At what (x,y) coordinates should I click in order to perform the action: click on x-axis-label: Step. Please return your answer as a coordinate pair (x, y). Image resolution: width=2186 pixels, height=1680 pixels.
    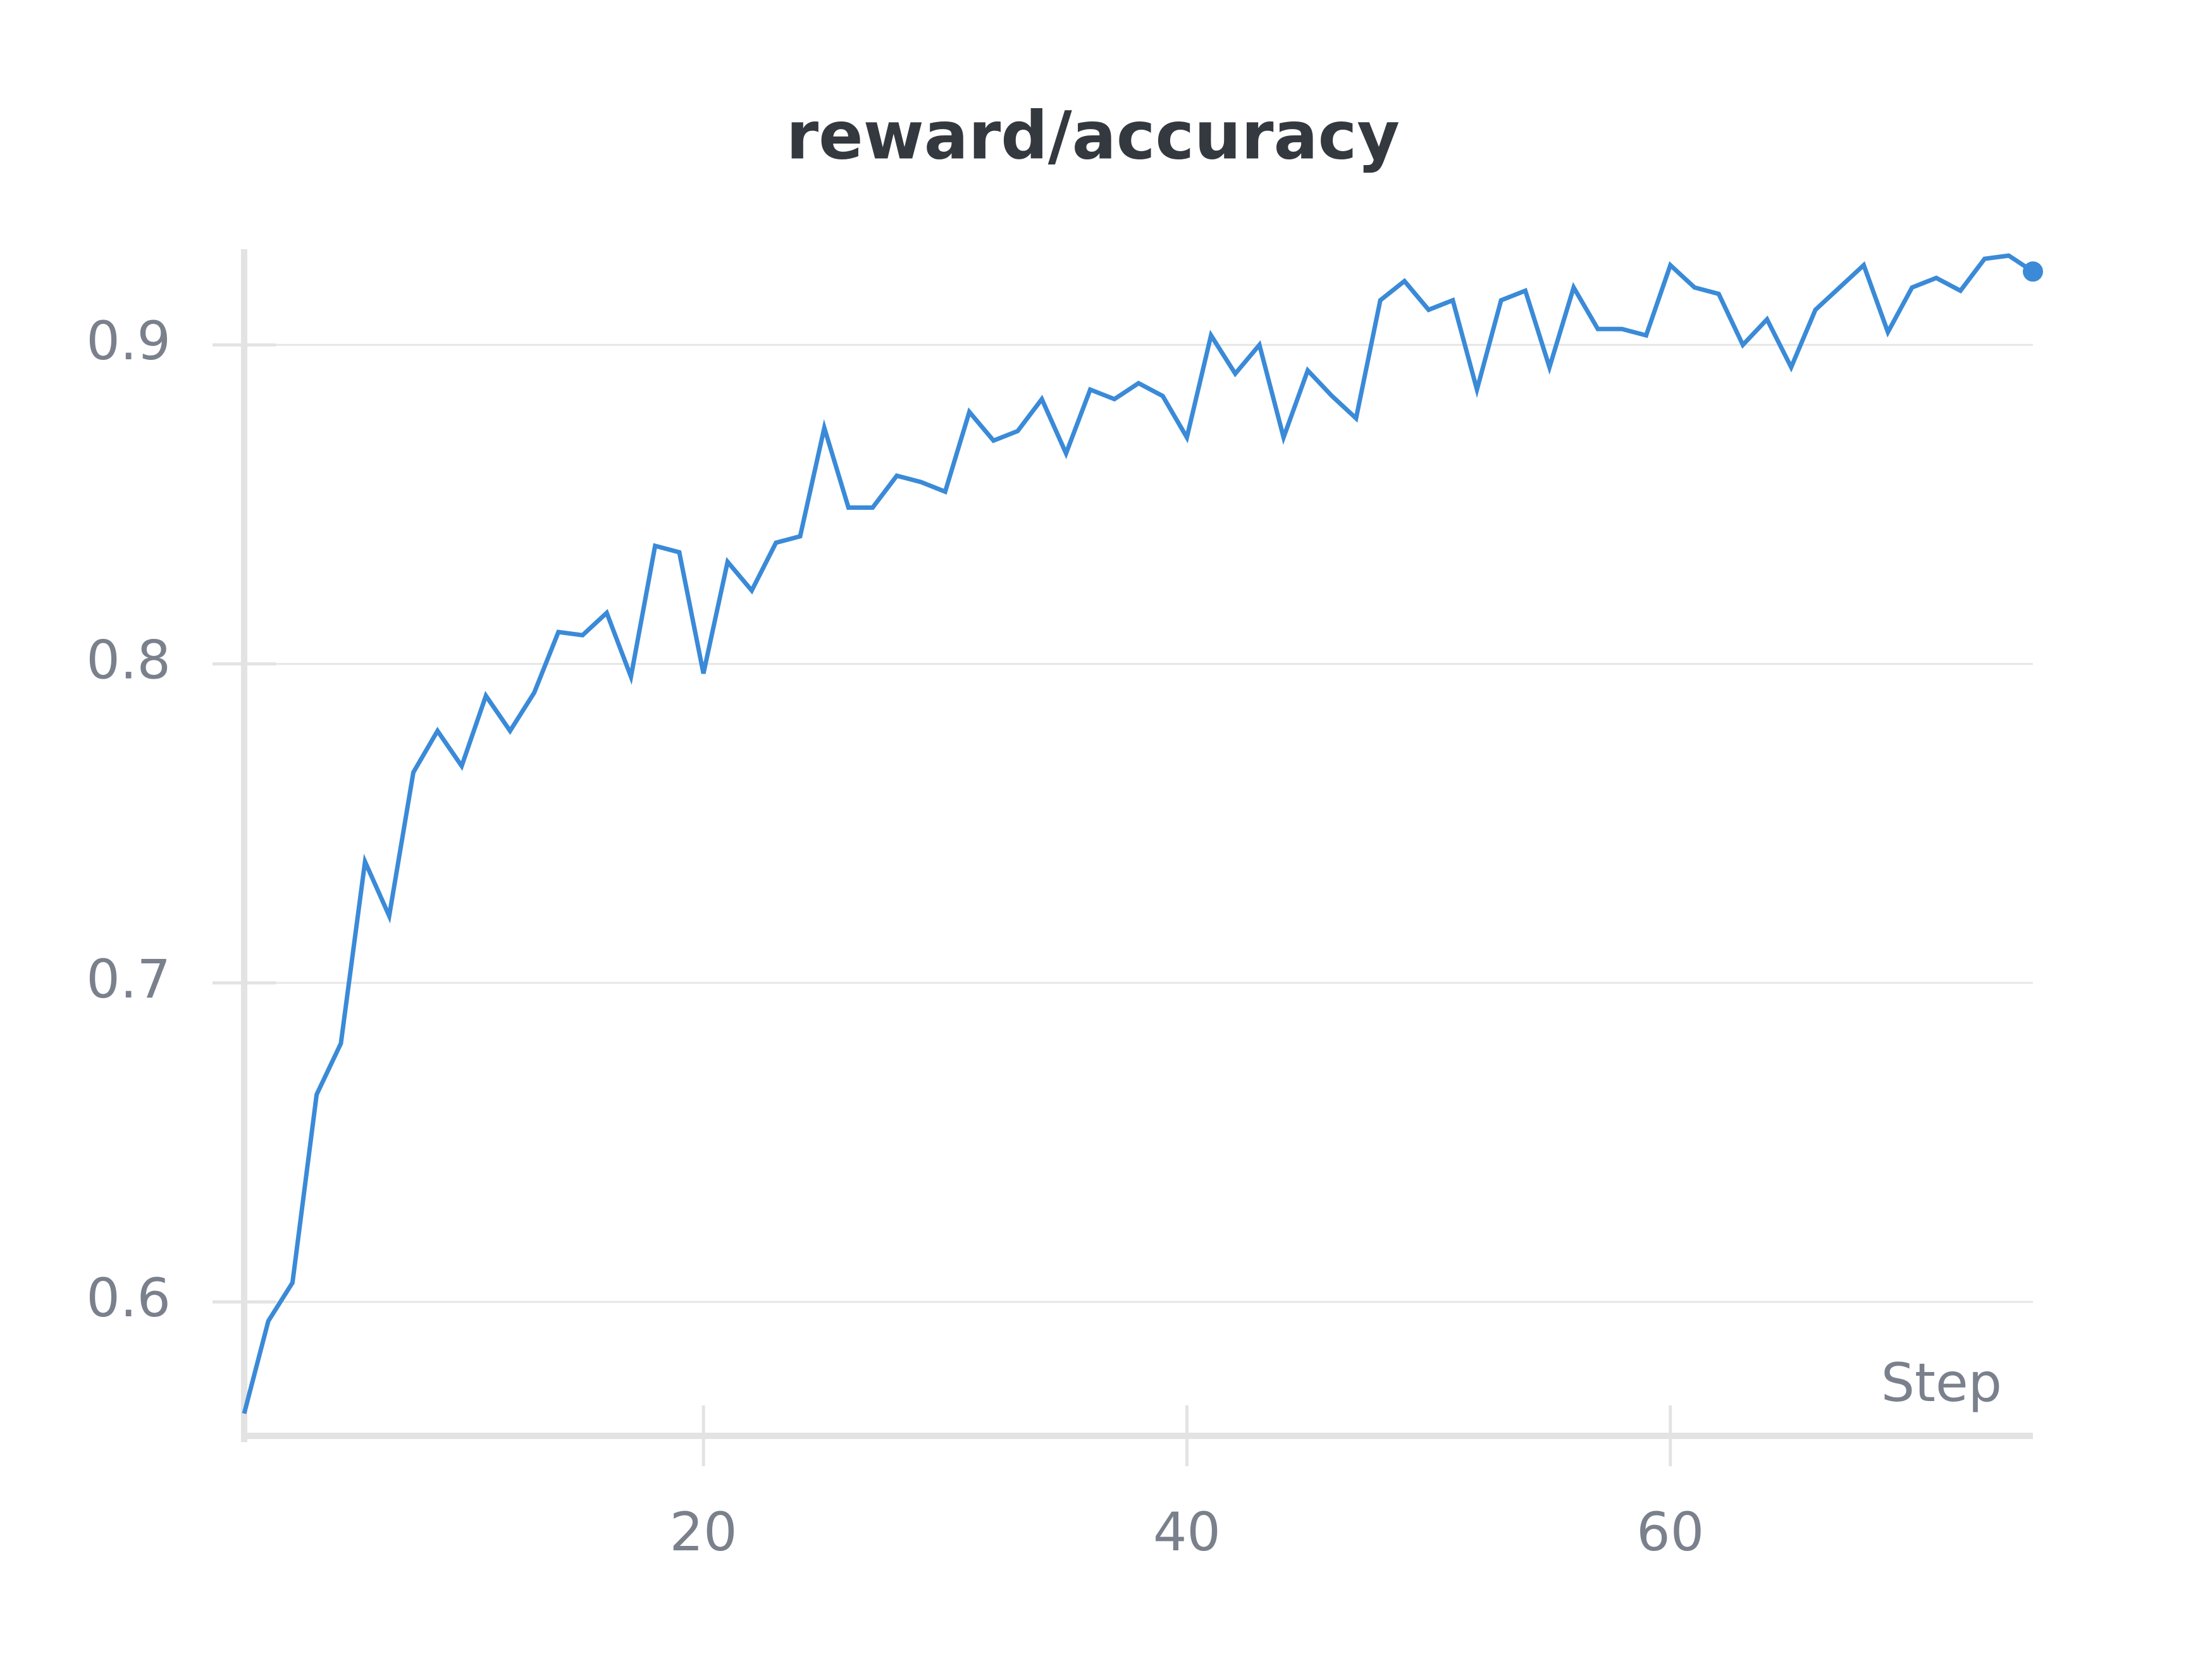
    Looking at the image, I should click on (1941, 1383).